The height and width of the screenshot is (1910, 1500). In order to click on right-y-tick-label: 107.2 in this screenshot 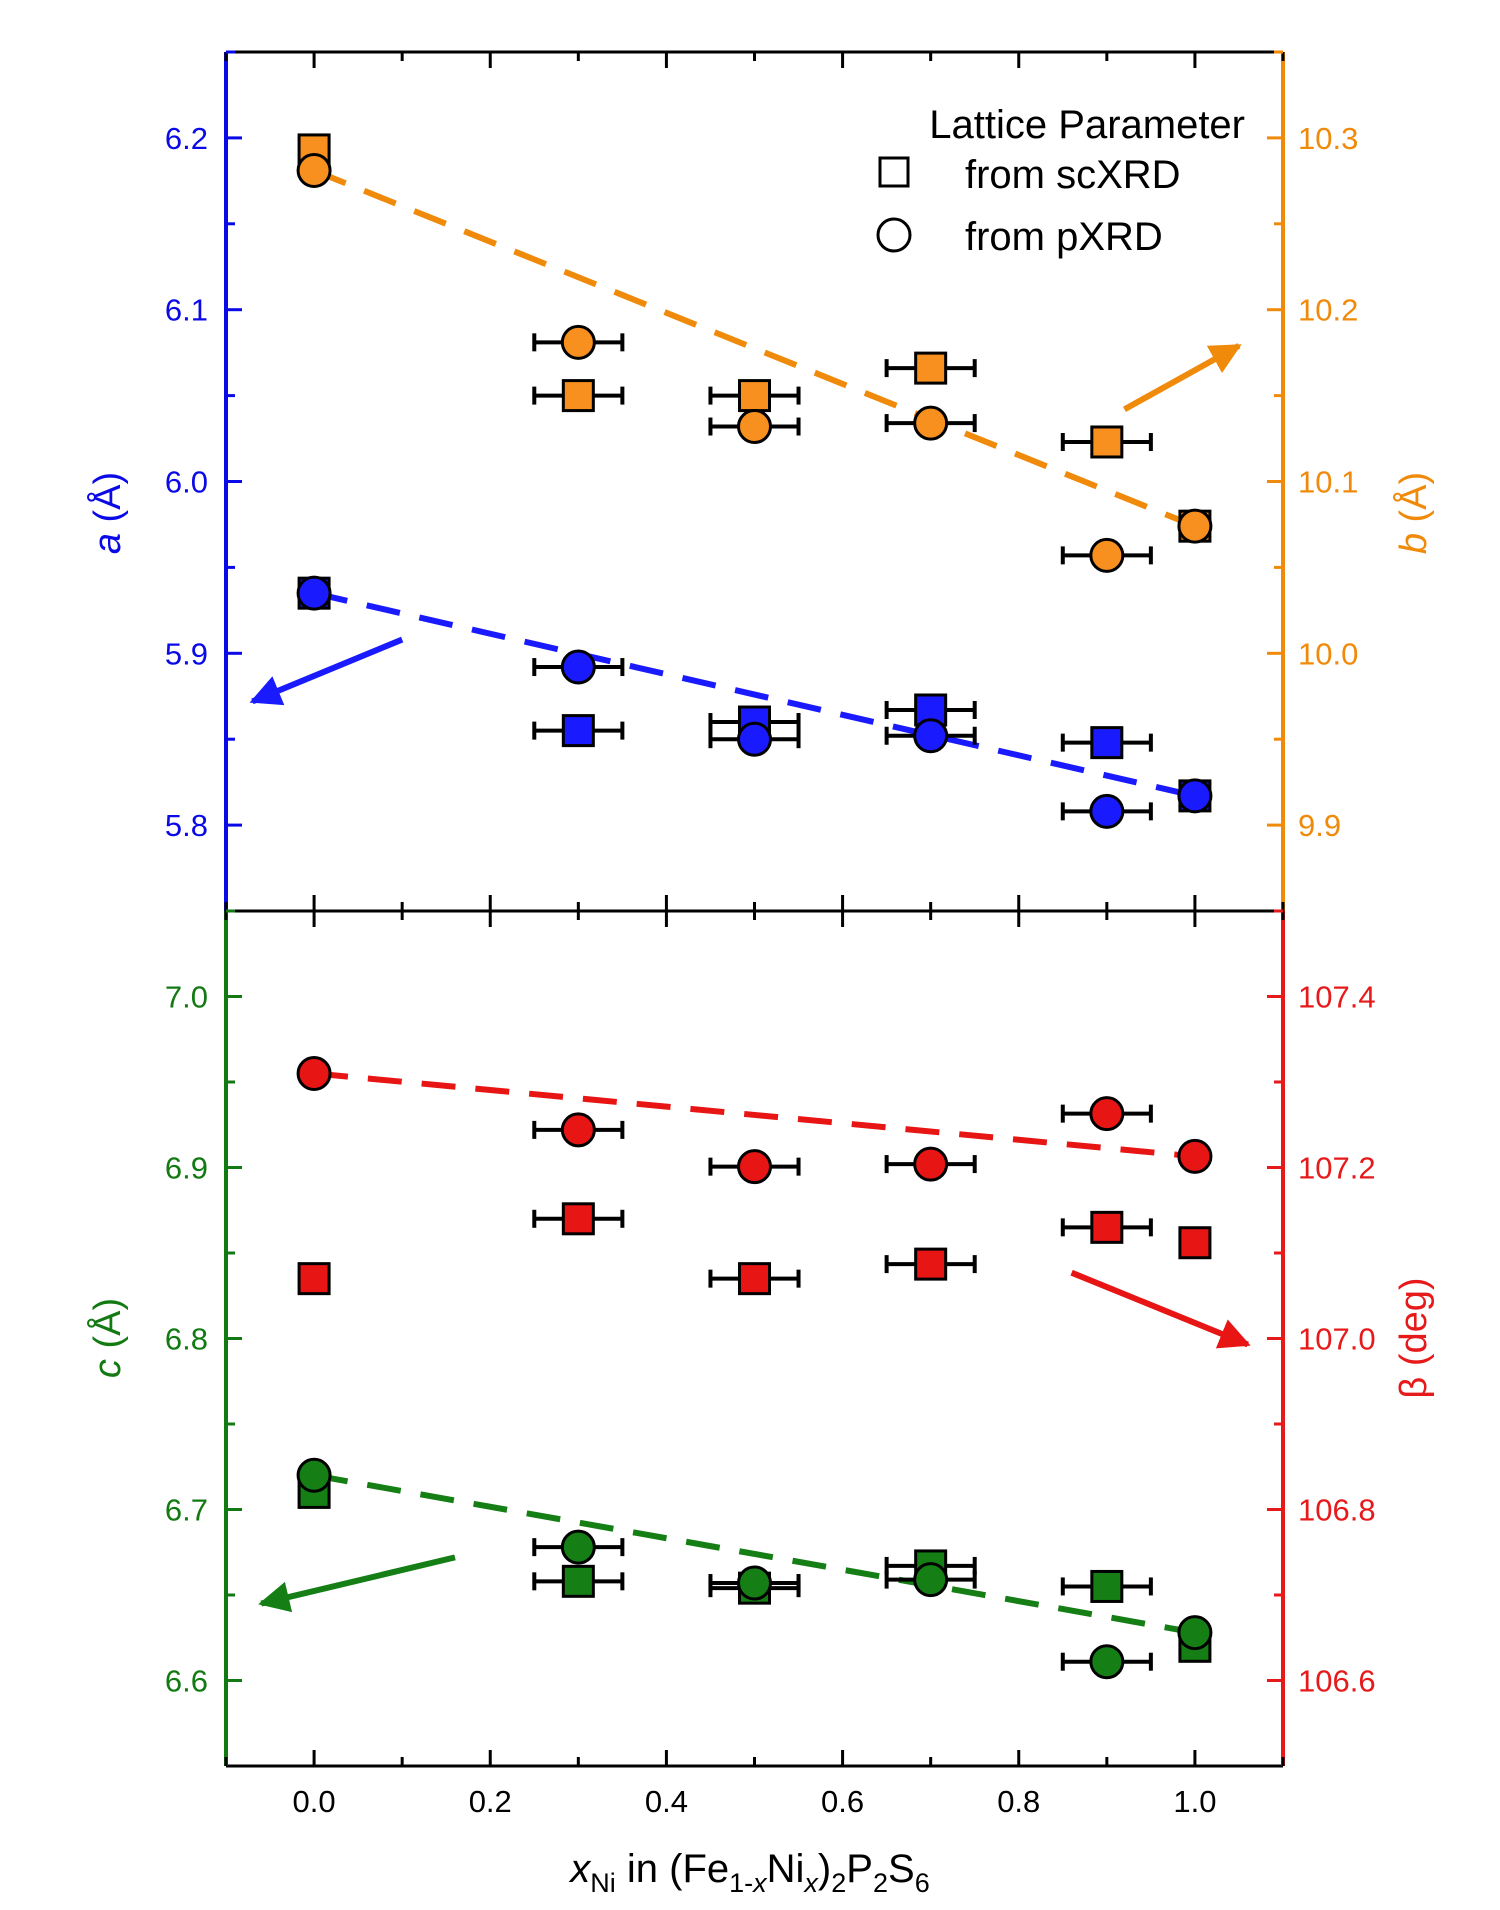, I will do `click(1337, 1168)`.